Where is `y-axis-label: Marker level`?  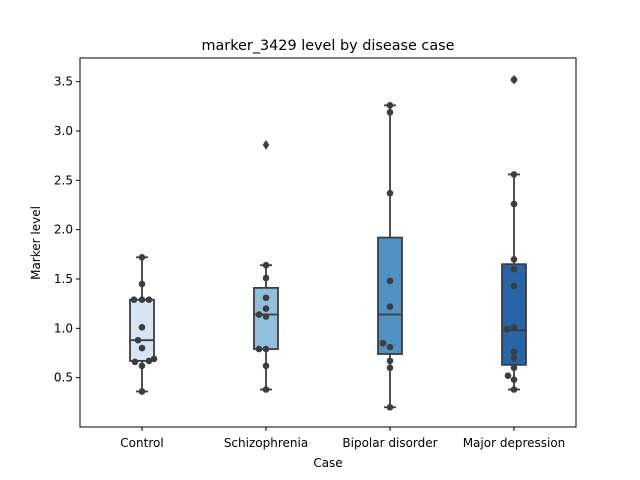 y-axis-label: Marker level is located at coordinates (36, 243).